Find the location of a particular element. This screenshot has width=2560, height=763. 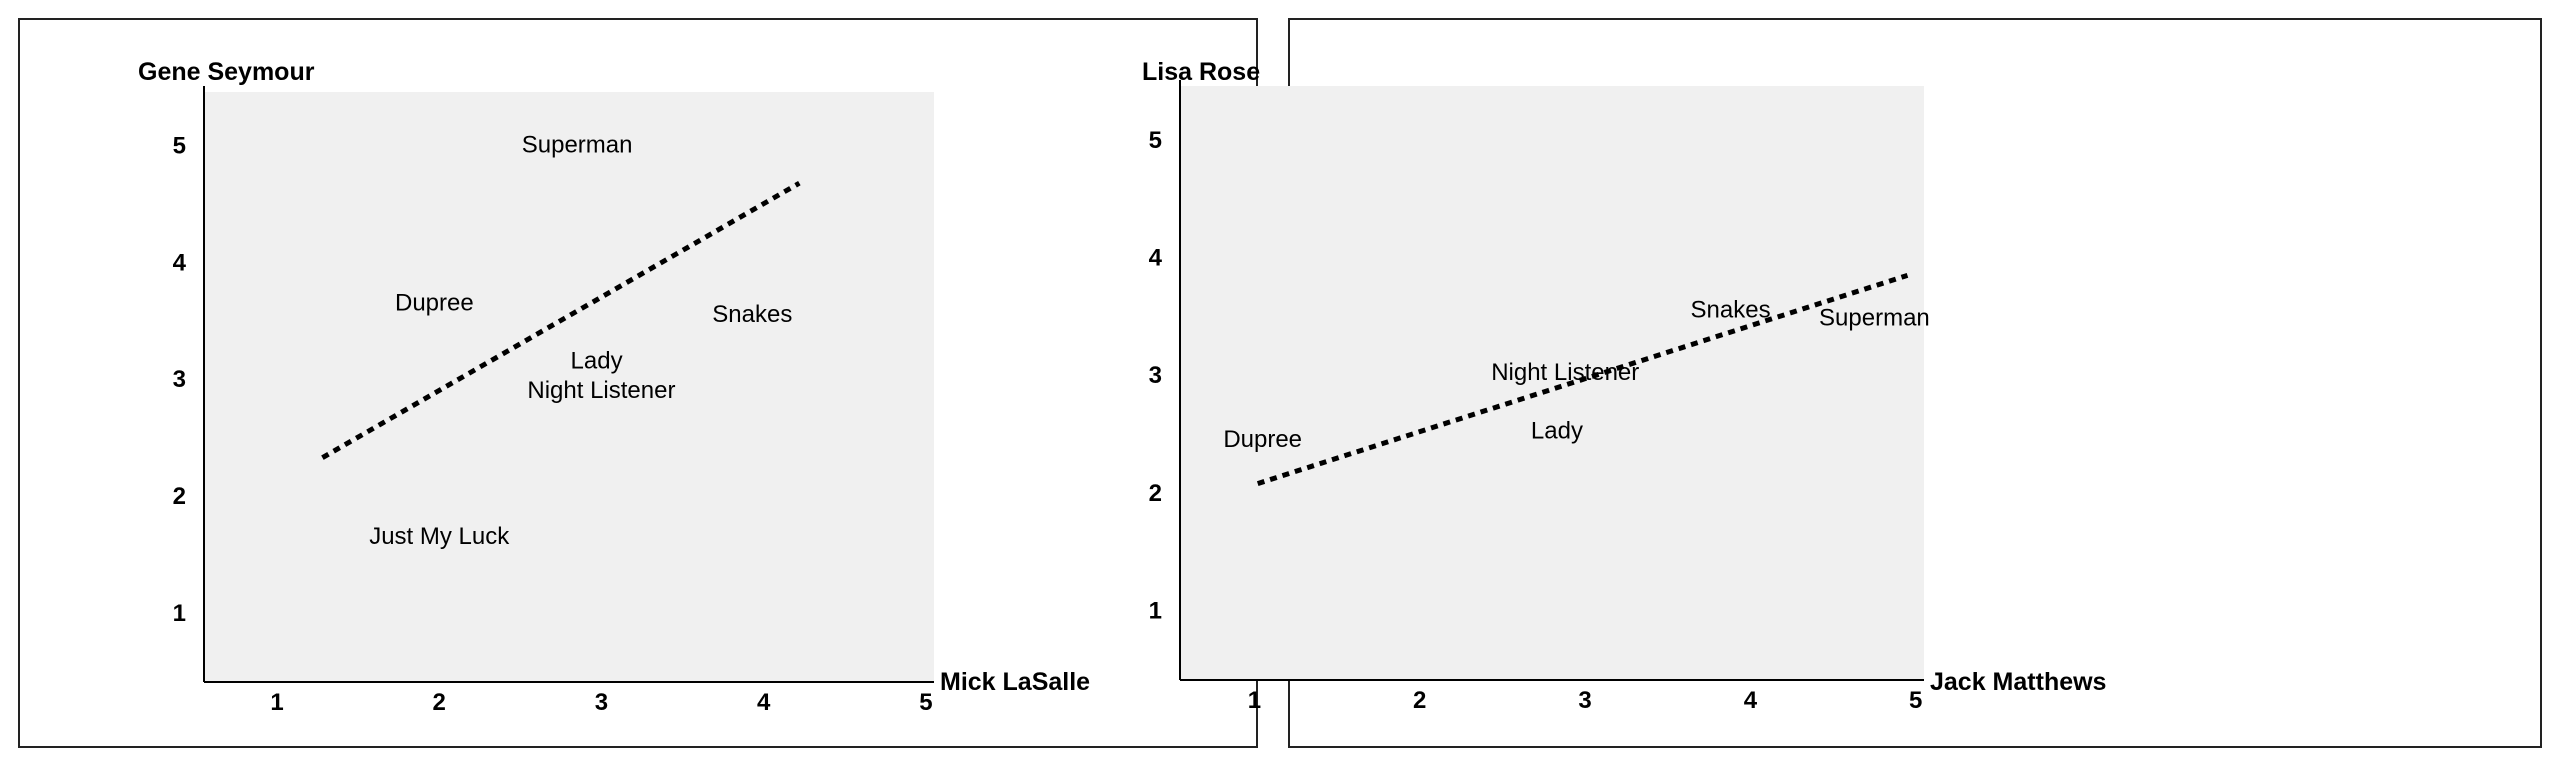

y-axis-title: Lisa Rose is located at coordinates (1201, 72).